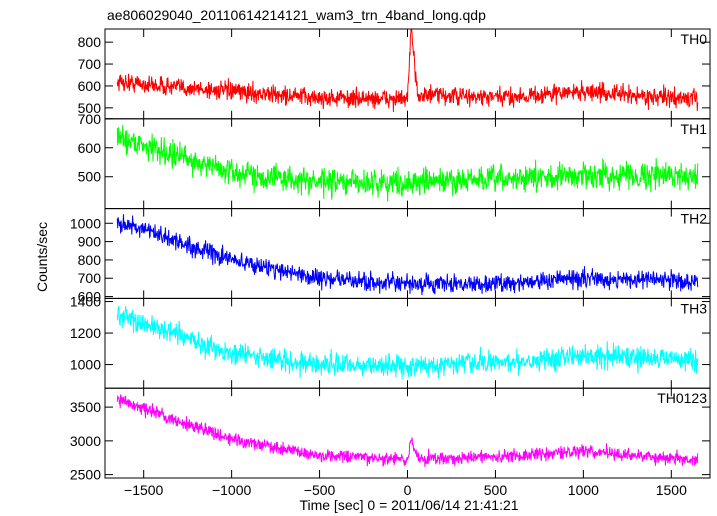 The image size is (717, 516). What do you see at coordinates (85, 441) in the screenshot?
I see `y-tick-label: 3000` at bounding box center [85, 441].